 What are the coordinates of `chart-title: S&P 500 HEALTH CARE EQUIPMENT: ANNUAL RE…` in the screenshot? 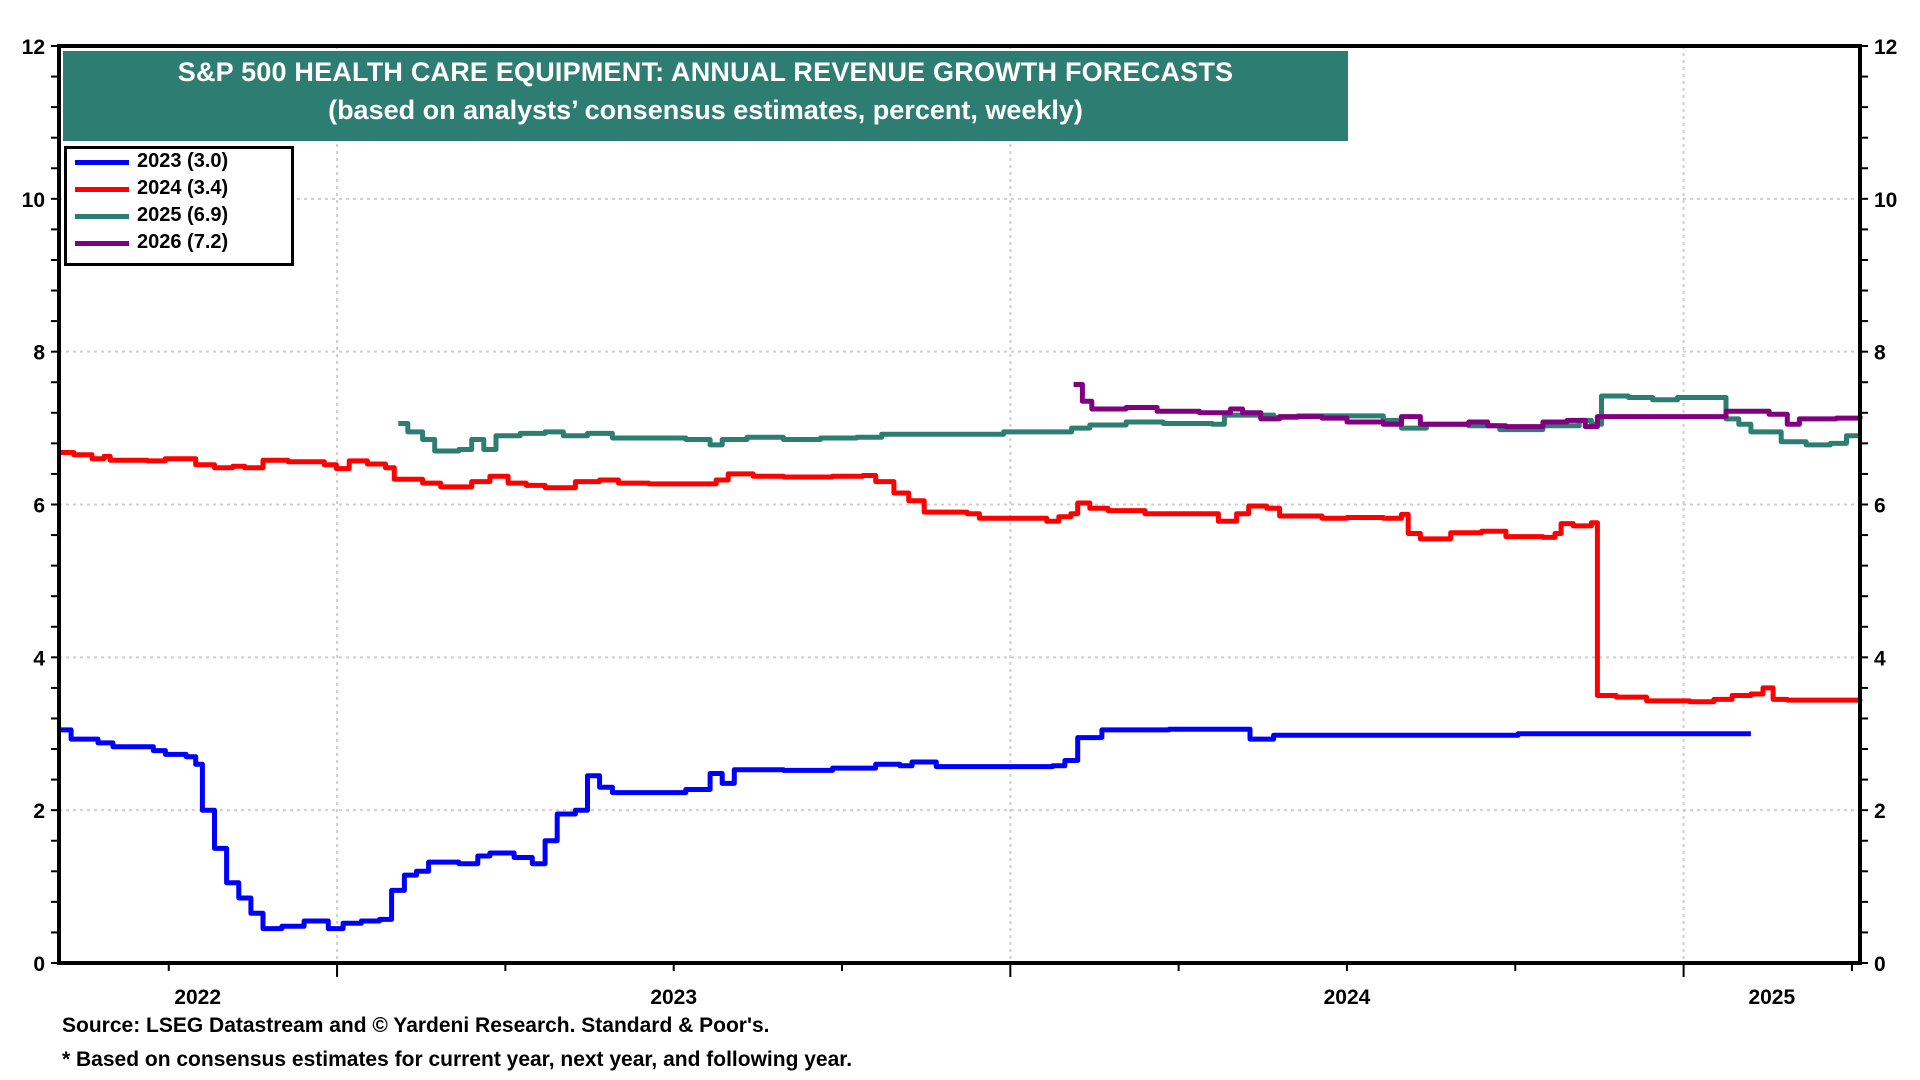 It's located at (705, 72).